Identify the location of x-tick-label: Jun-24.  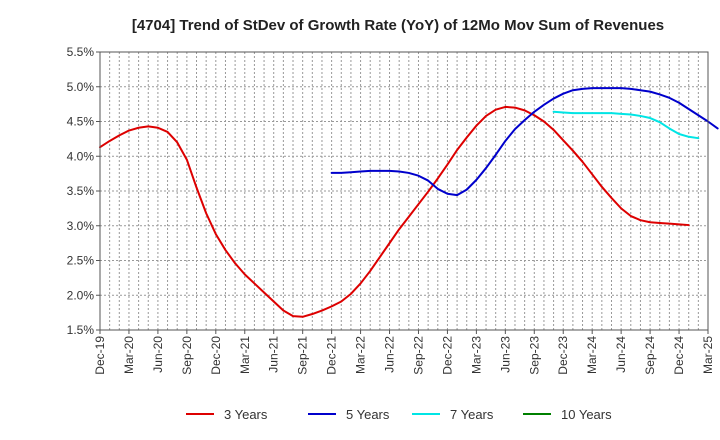
(621, 354).